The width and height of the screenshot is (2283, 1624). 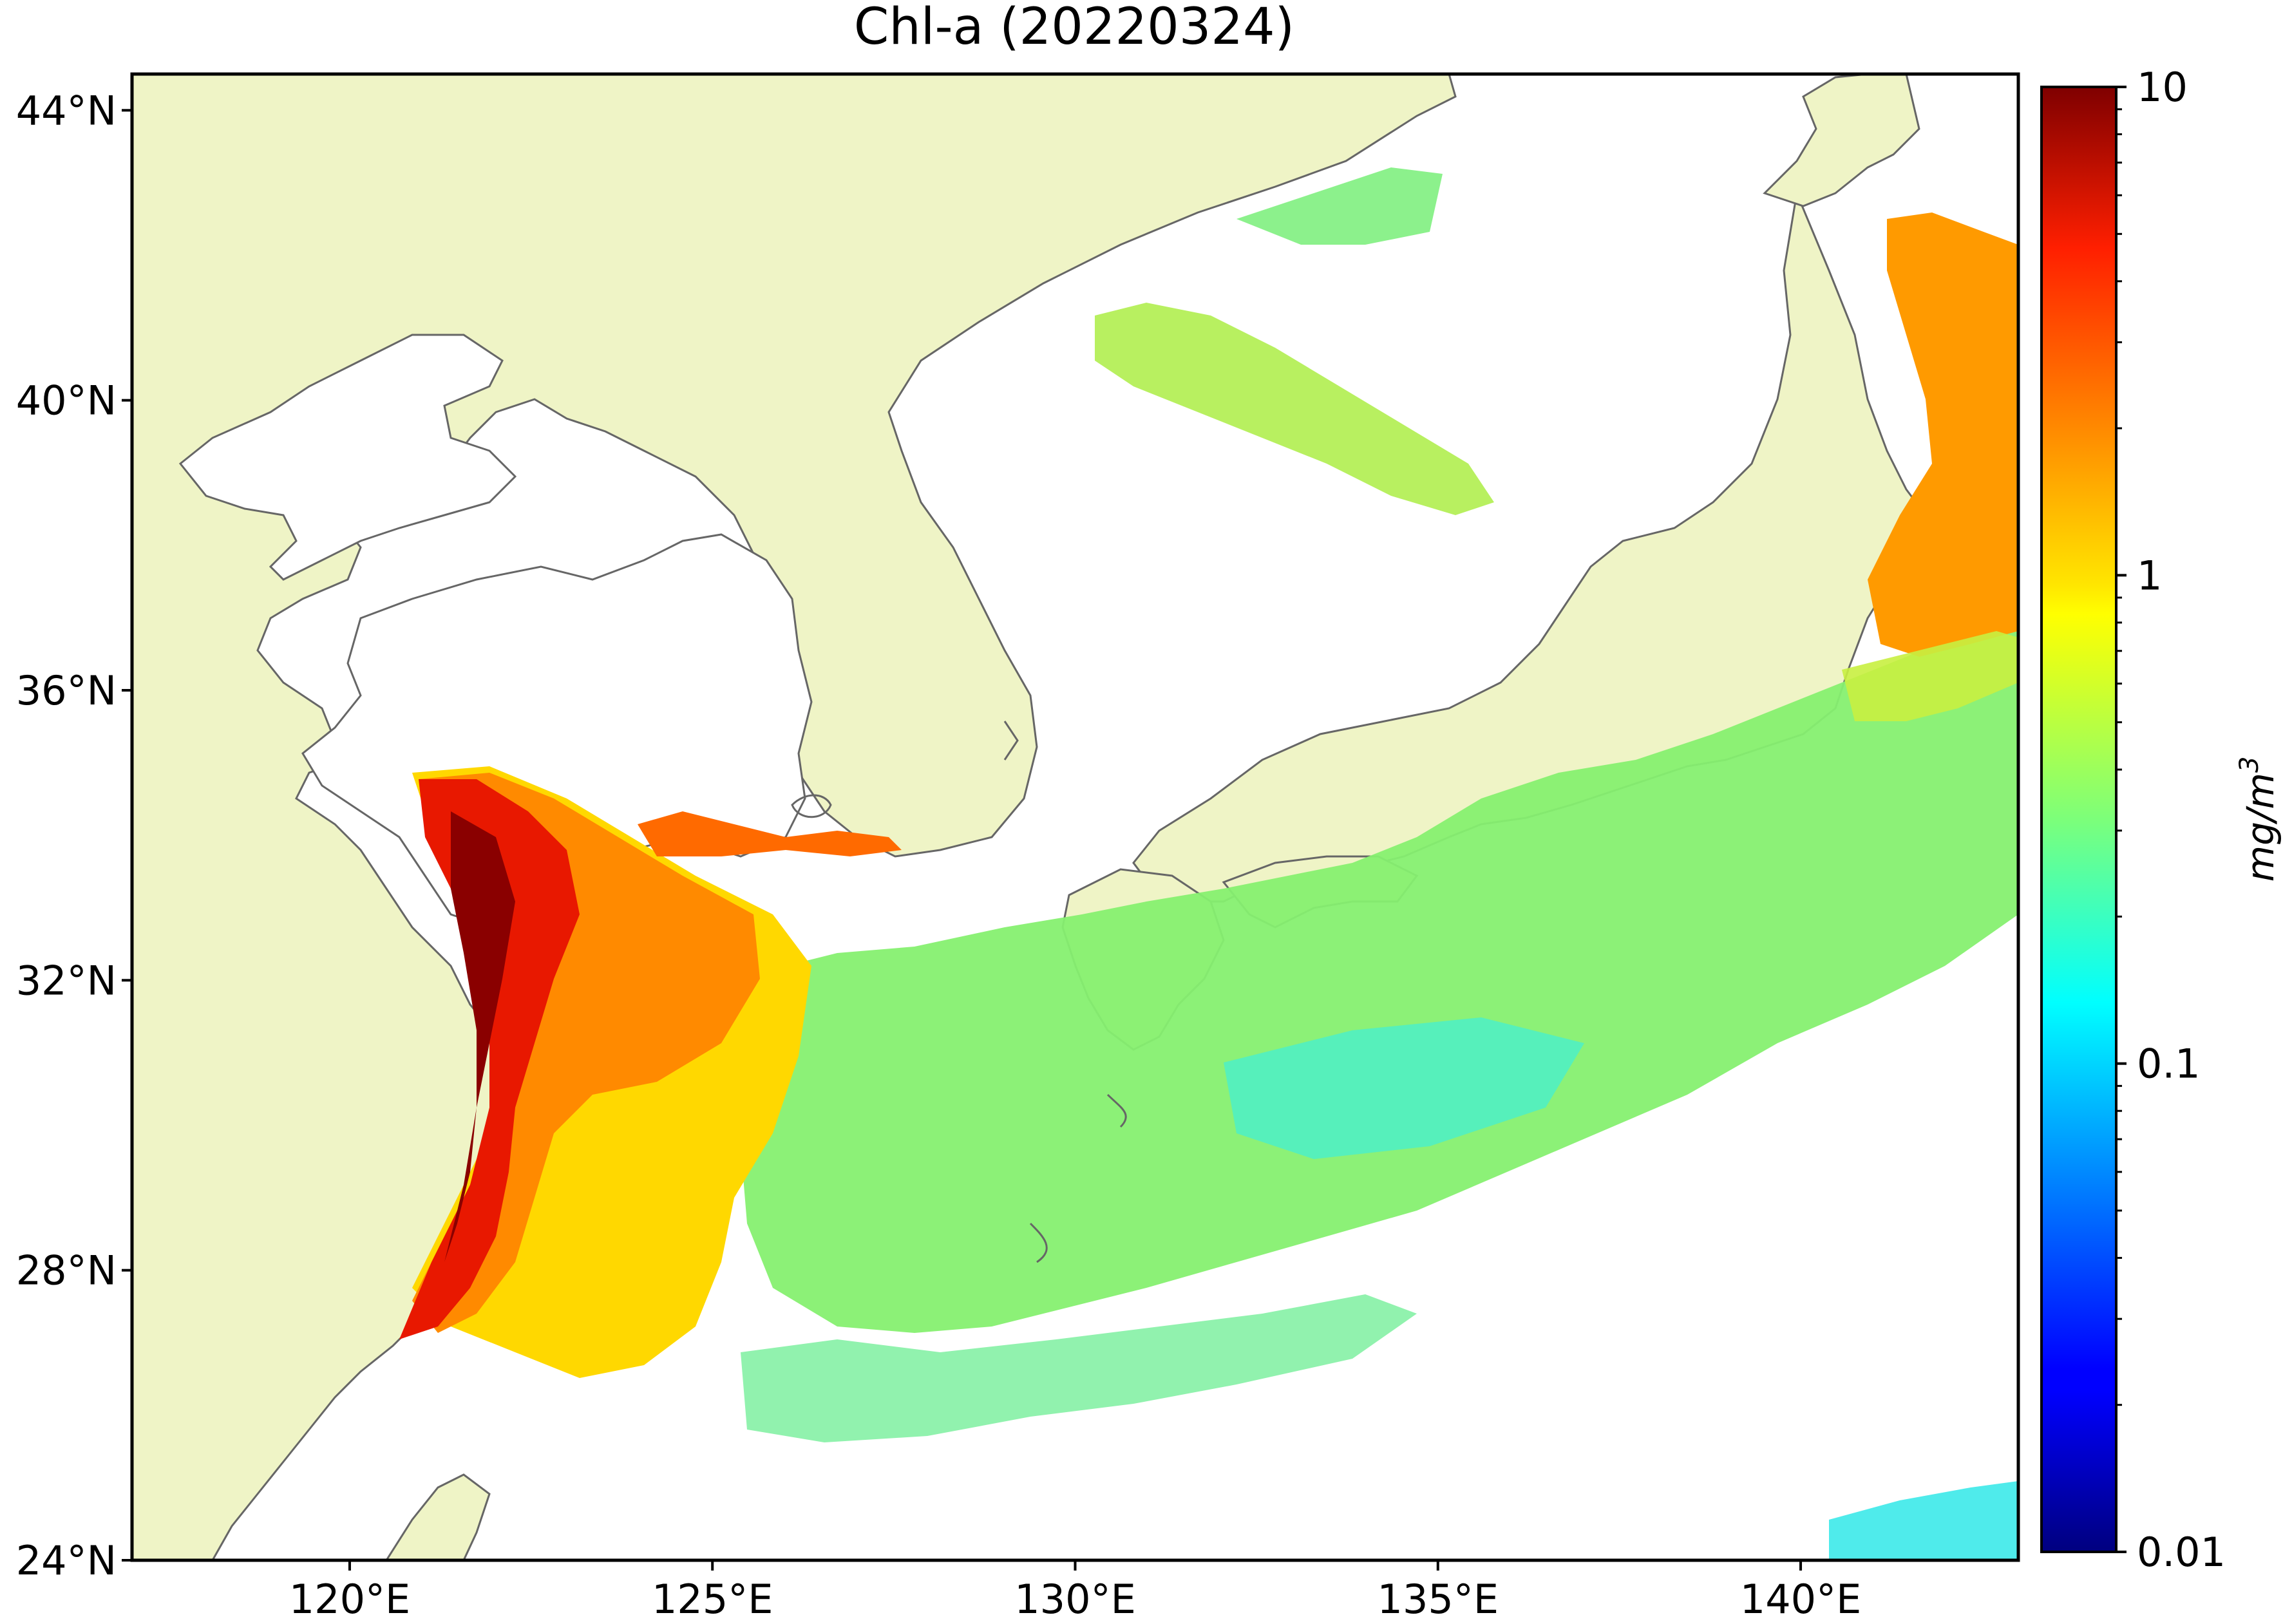 What do you see at coordinates (438, 1517) in the screenshot?
I see `land-taiwan` at bounding box center [438, 1517].